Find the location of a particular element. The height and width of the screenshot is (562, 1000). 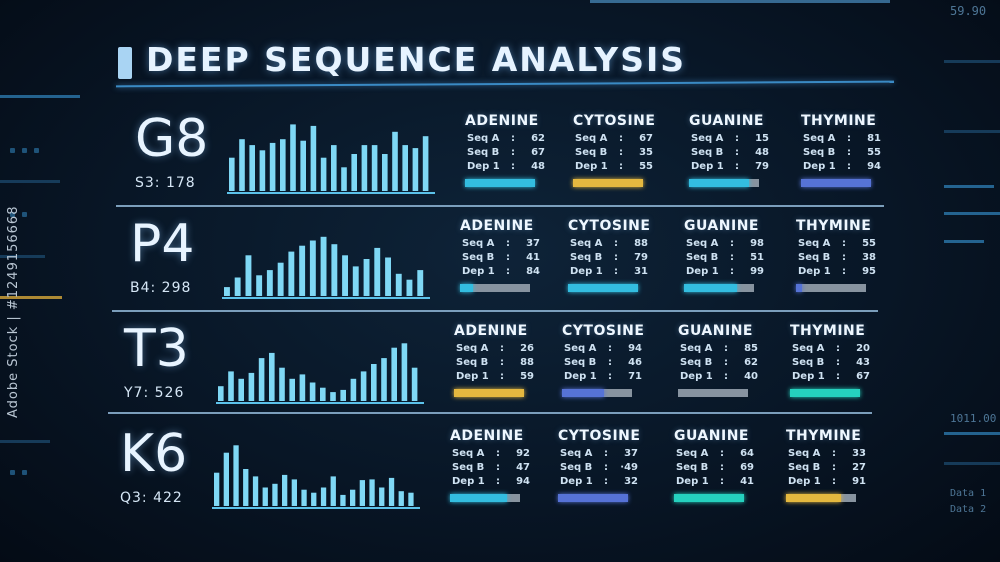

stat-value: 88 is located at coordinates (641, 243).